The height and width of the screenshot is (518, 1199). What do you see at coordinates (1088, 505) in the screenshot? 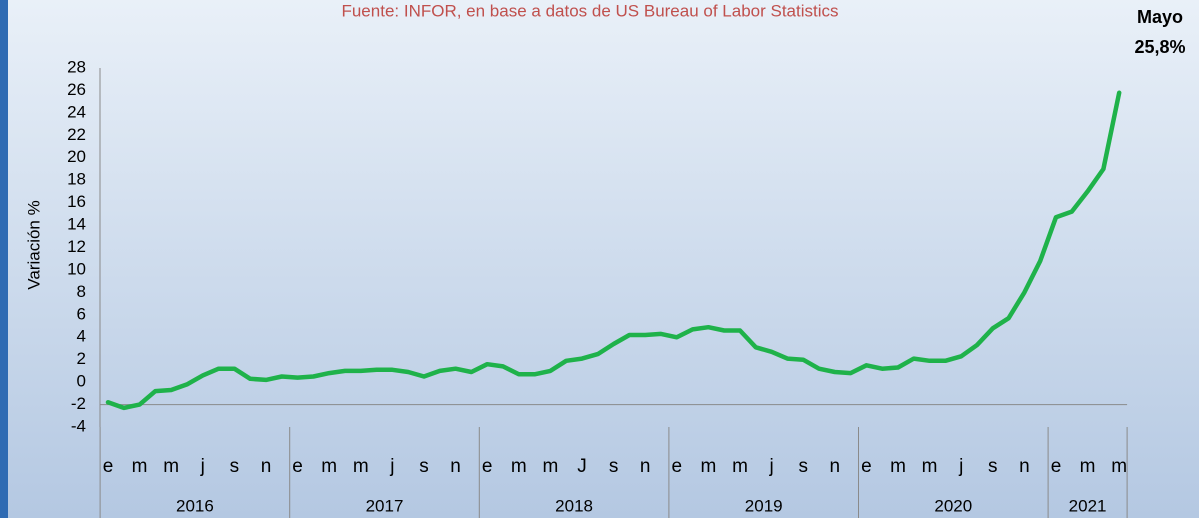
I see `group-label: 2021` at bounding box center [1088, 505].